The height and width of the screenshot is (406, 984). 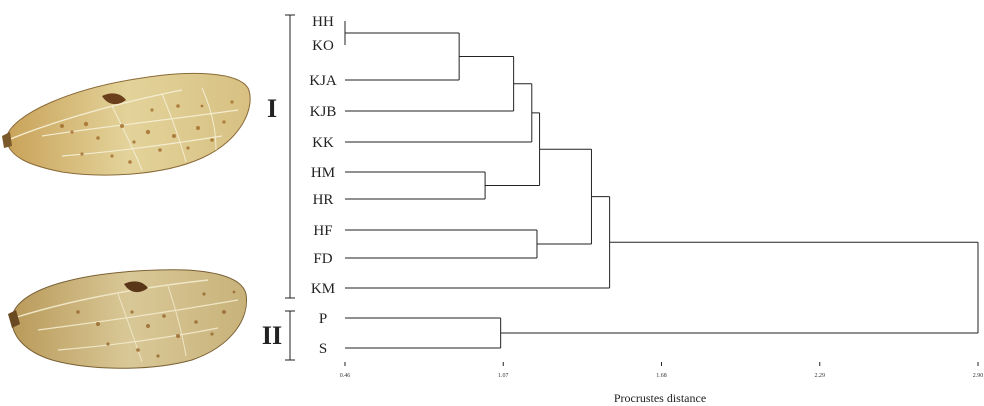 What do you see at coordinates (281, 156) in the screenshot?
I see `group-bracket-I: I` at bounding box center [281, 156].